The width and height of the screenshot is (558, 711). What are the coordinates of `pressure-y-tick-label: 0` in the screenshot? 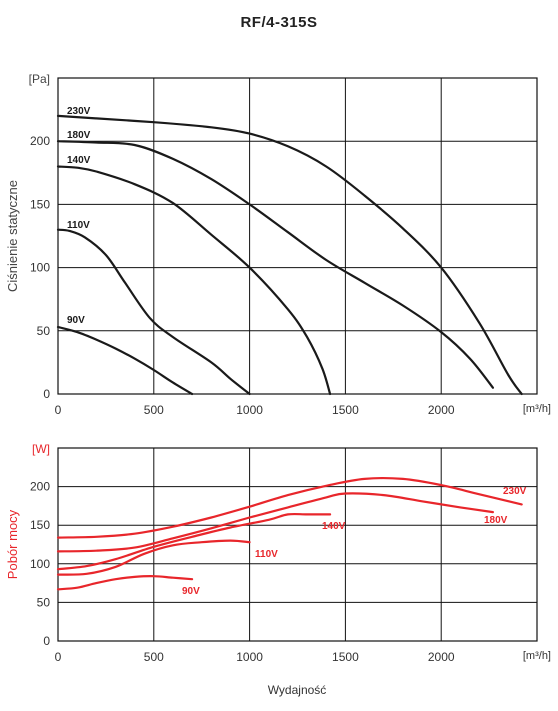 It's located at (46, 394).